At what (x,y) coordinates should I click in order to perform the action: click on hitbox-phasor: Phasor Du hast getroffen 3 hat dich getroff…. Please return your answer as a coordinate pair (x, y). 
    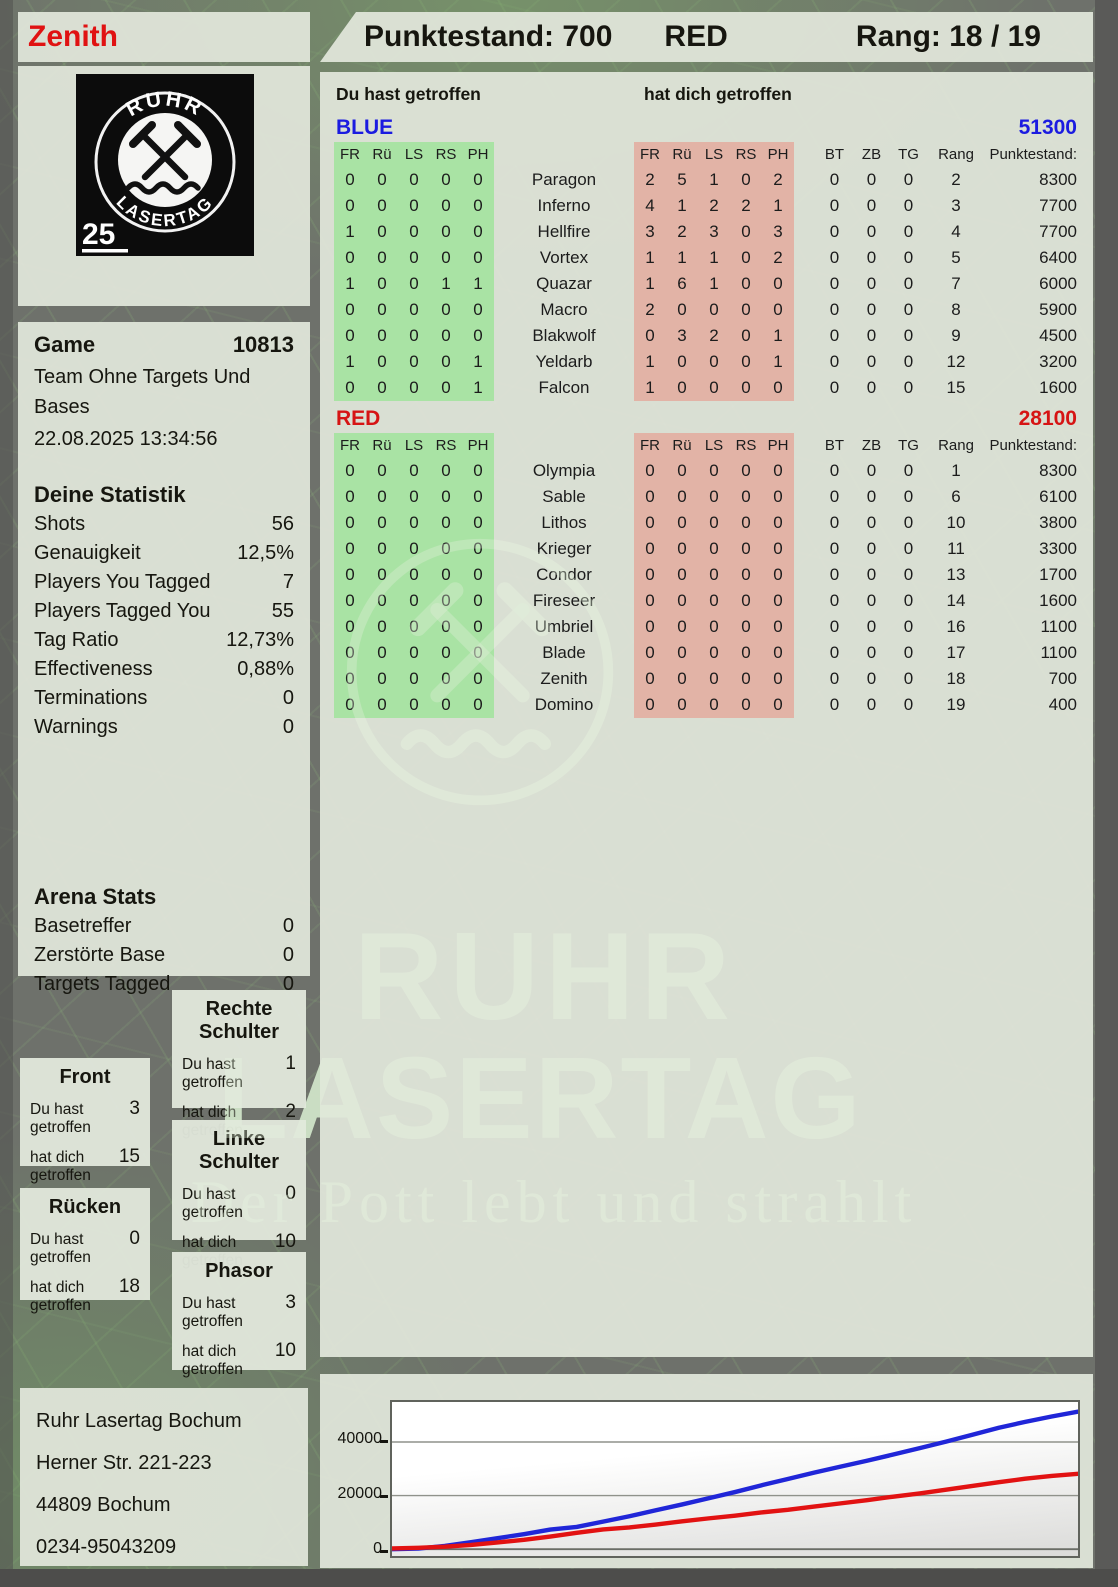
    Looking at the image, I should click on (239, 1315).